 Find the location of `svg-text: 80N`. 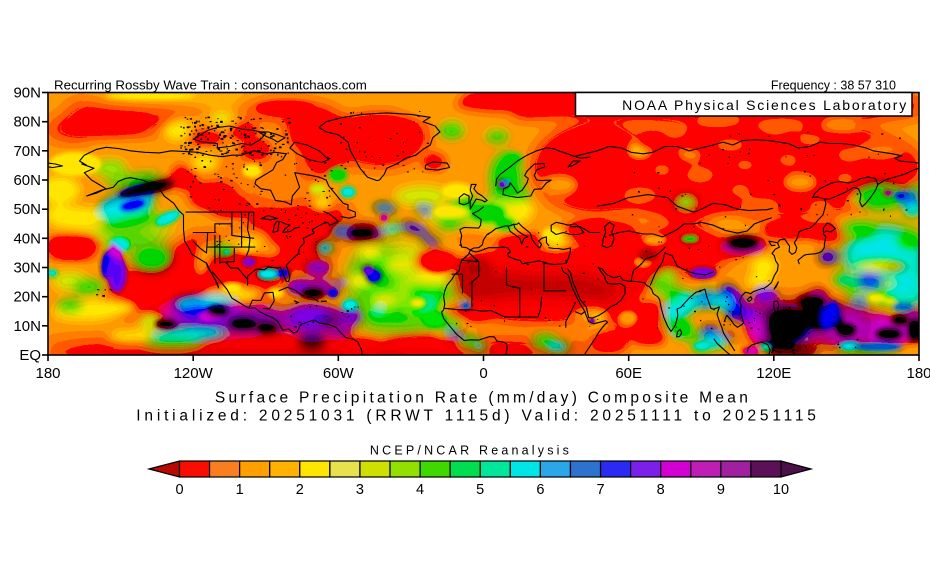

svg-text: 80N is located at coordinates (27, 122).